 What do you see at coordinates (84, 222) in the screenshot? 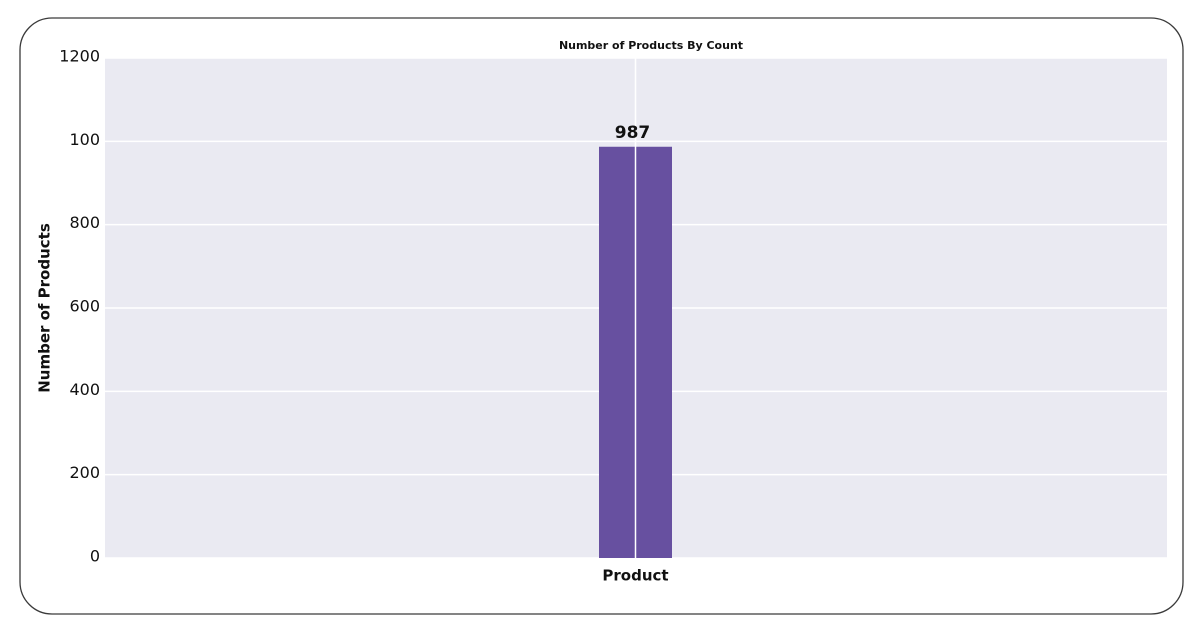
I see `y-tick-label: 800` at bounding box center [84, 222].